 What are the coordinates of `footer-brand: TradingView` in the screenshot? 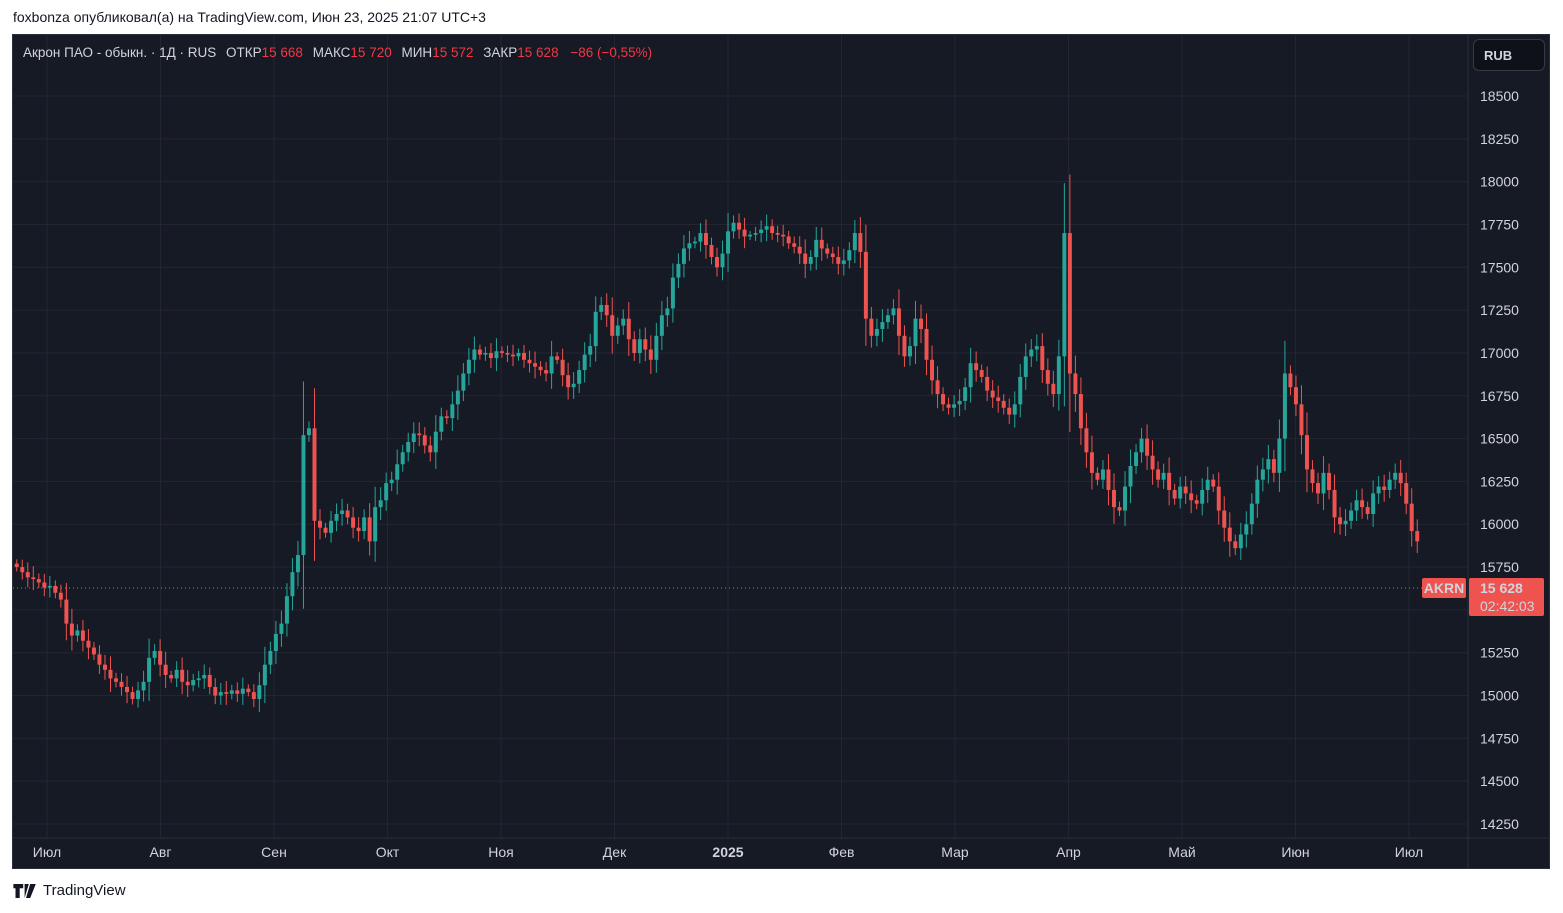 It's located at (69, 890).